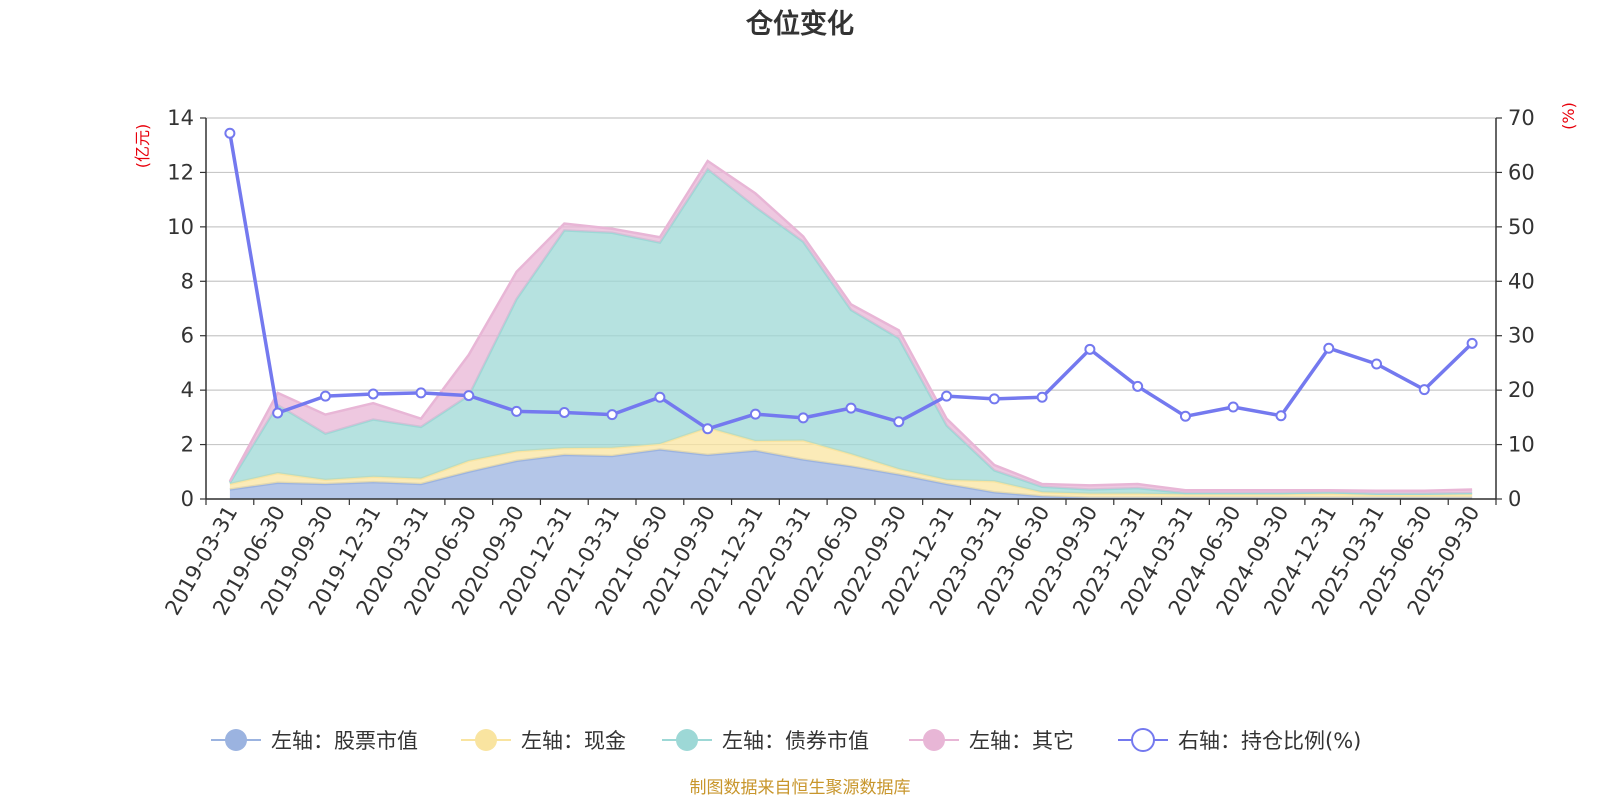 Image resolution: width=1600 pixels, height=800 pixels. What do you see at coordinates (573, 741) in the screenshot?
I see `legend-label-2: 左轴：现金` at bounding box center [573, 741].